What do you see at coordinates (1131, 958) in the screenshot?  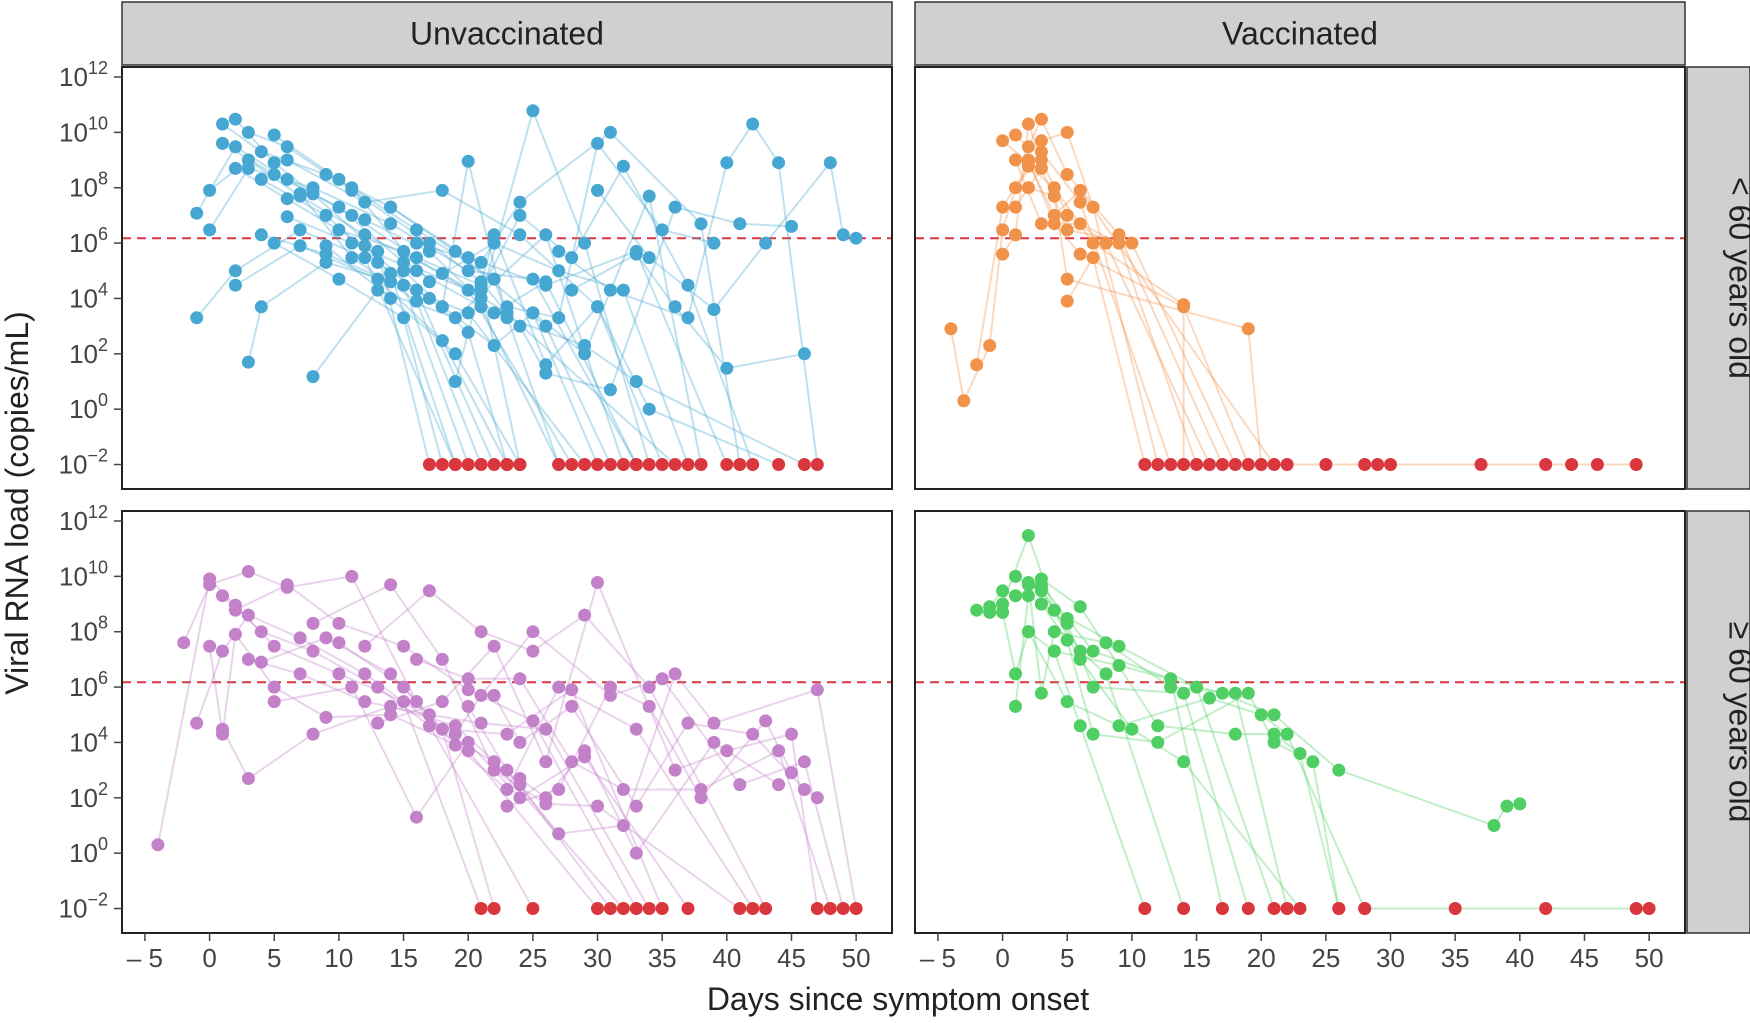 I see `x-tick-label: 10` at bounding box center [1131, 958].